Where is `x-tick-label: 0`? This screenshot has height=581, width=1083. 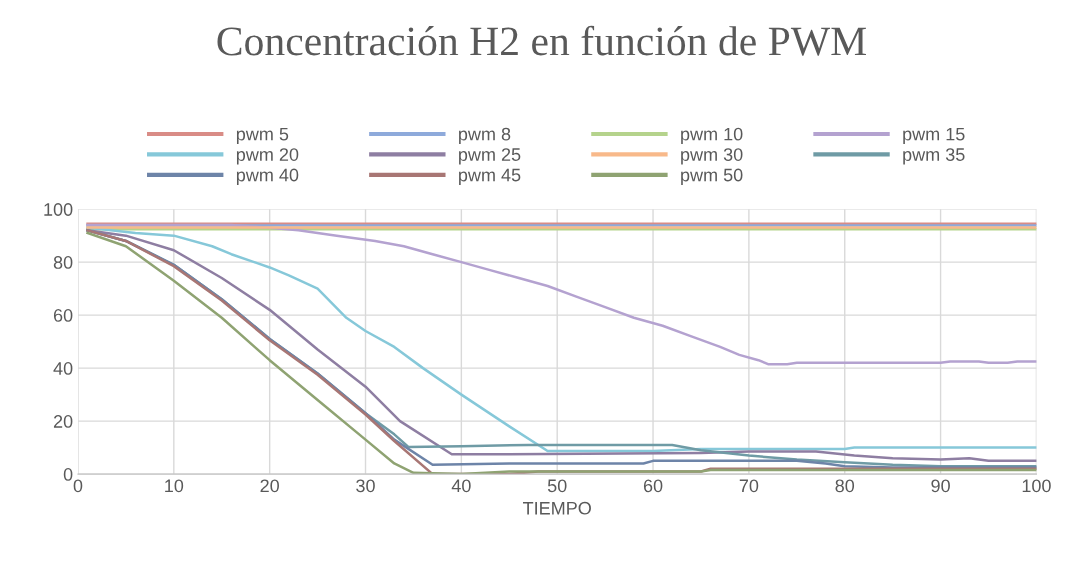
x-tick-label: 0 is located at coordinates (78, 486).